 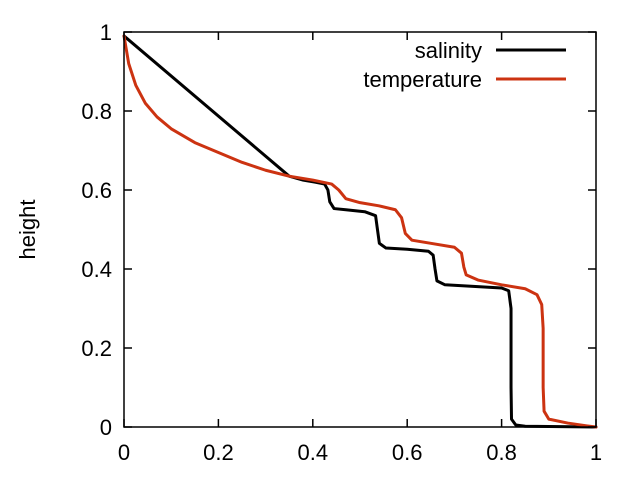 What do you see at coordinates (218, 452) in the screenshot?
I see `x-tick-label: 0.2` at bounding box center [218, 452].